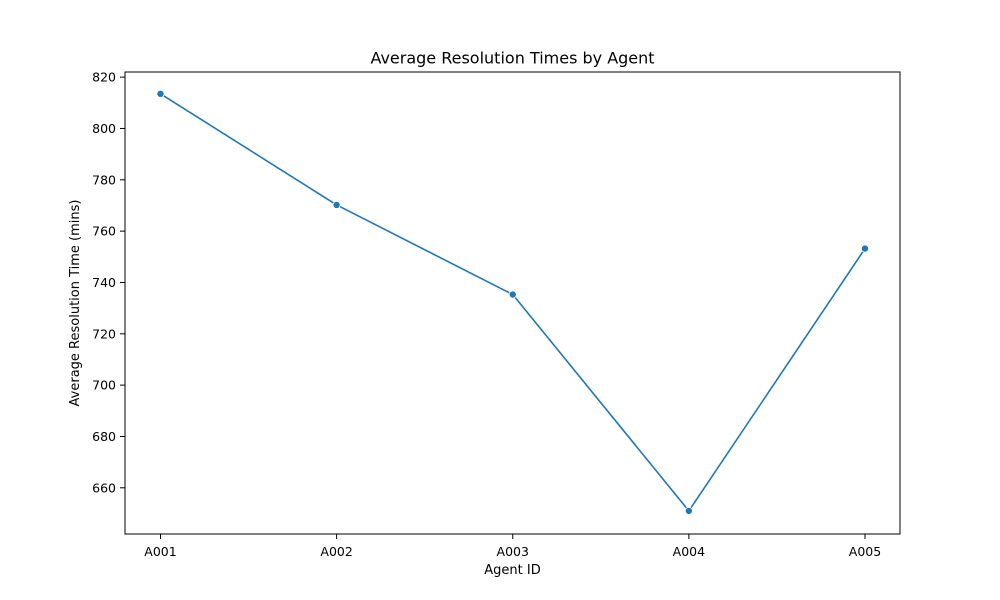  I want to click on y-tick-label: 720, so click(104, 333).